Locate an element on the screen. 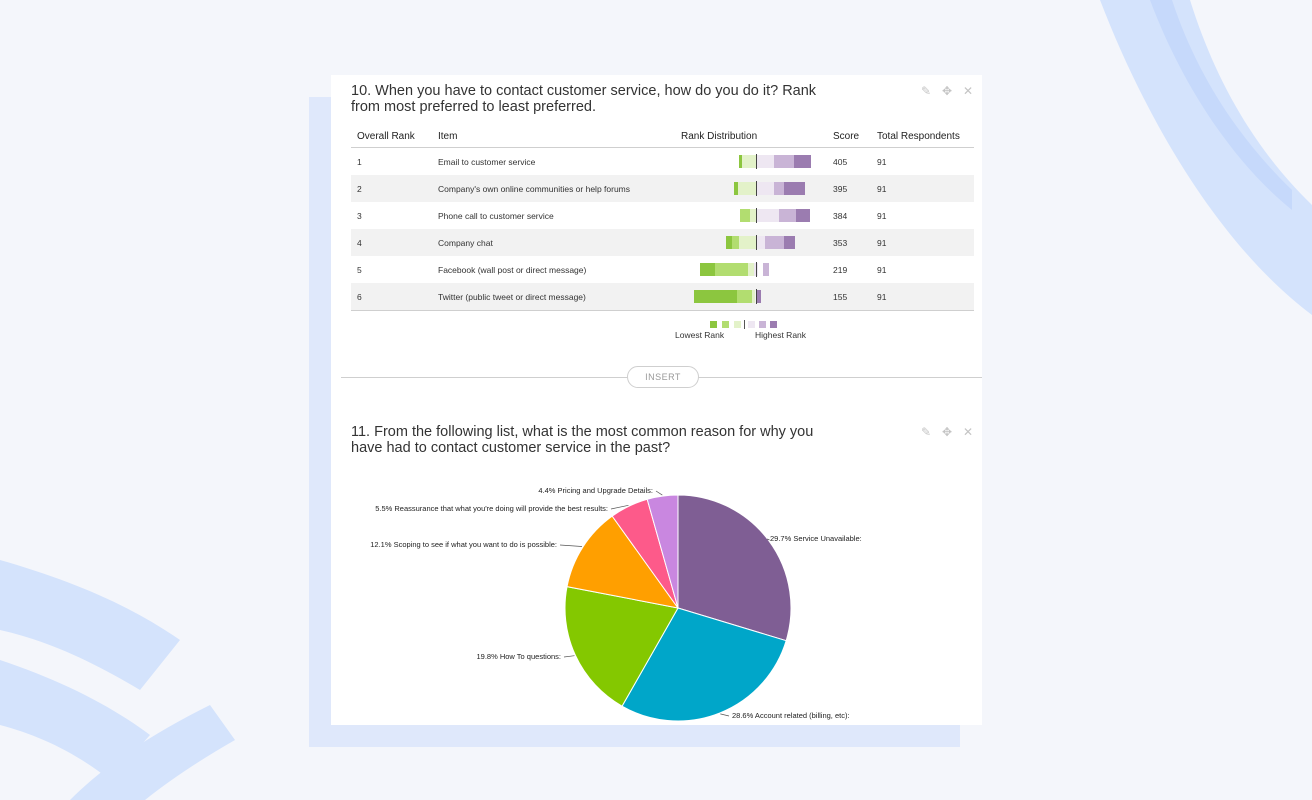 This screenshot has width=1312, height=800. item-cell: Twitter (public tweet or direct message) is located at coordinates (553, 297).